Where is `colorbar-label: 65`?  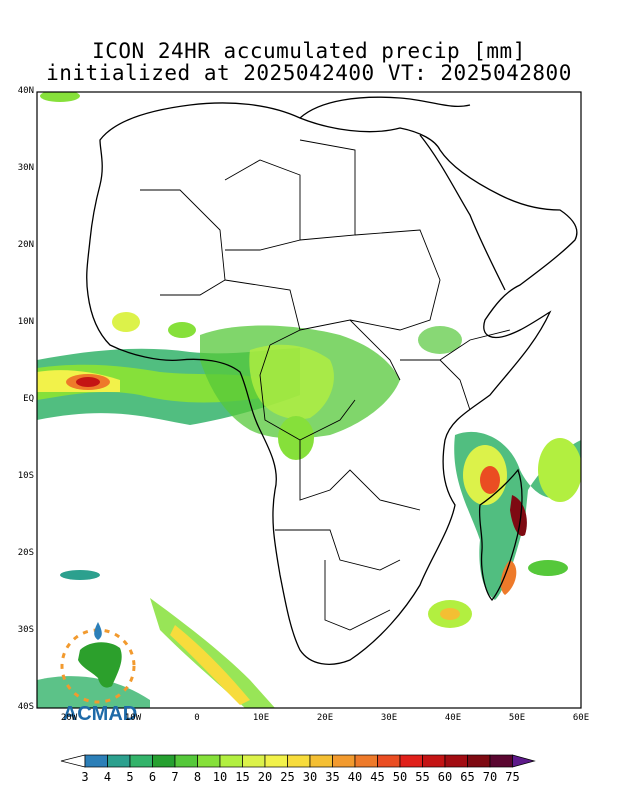
colorbar-label: 65 is located at coordinates (467, 777).